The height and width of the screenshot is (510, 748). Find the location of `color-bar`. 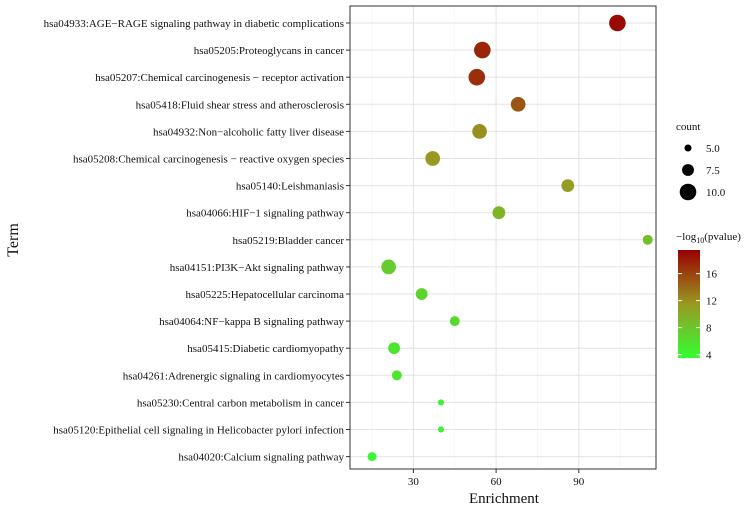

color-bar is located at coordinates (689, 304).